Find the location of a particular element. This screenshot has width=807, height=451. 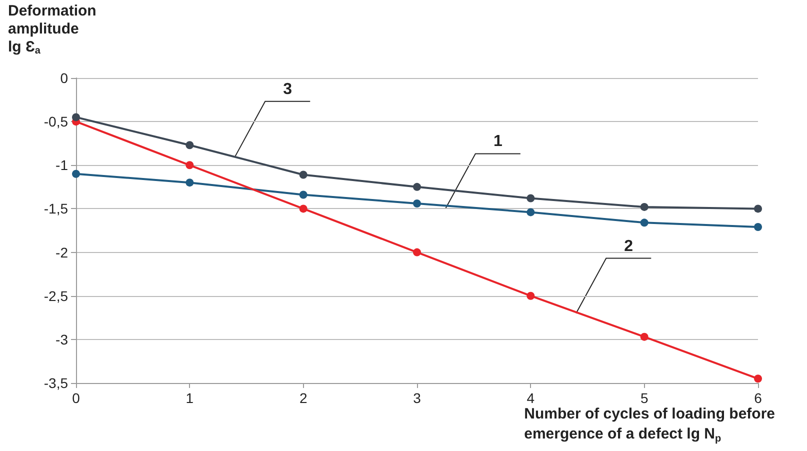

x-tick-label: 3 is located at coordinates (417, 398).